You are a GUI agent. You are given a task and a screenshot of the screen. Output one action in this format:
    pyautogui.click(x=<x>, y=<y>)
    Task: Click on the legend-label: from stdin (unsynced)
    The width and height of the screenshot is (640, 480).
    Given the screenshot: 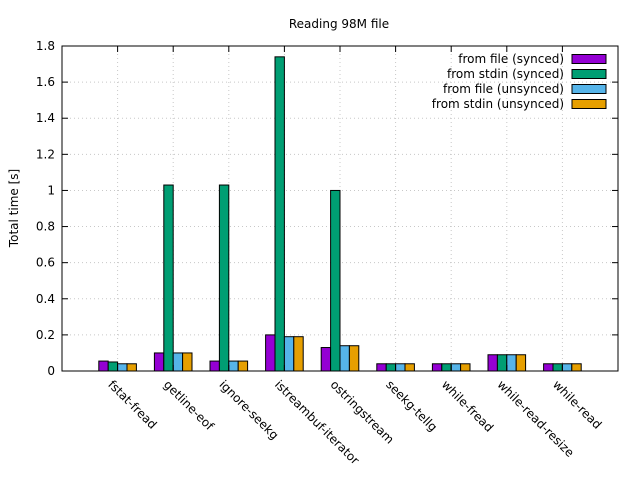 What is the action you would take?
    pyautogui.click(x=498, y=104)
    